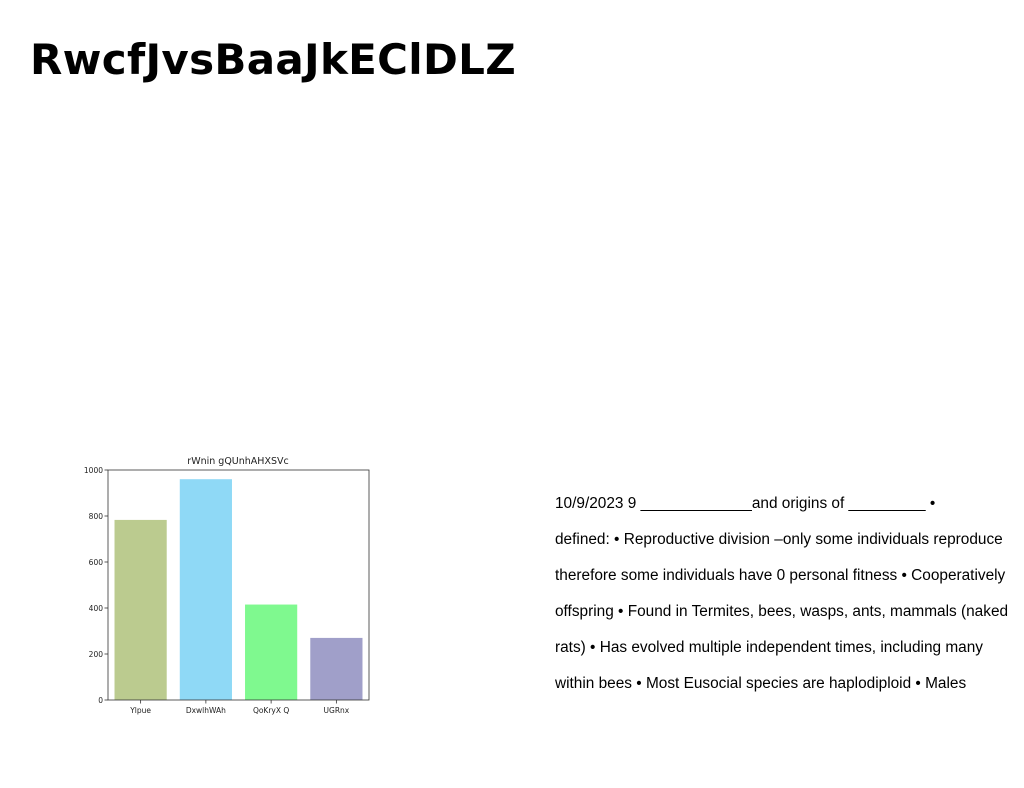 This screenshot has width=1024, height=788. What do you see at coordinates (96, 562) in the screenshot?
I see `y-tick-label: 600` at bounding box center [96, 562].